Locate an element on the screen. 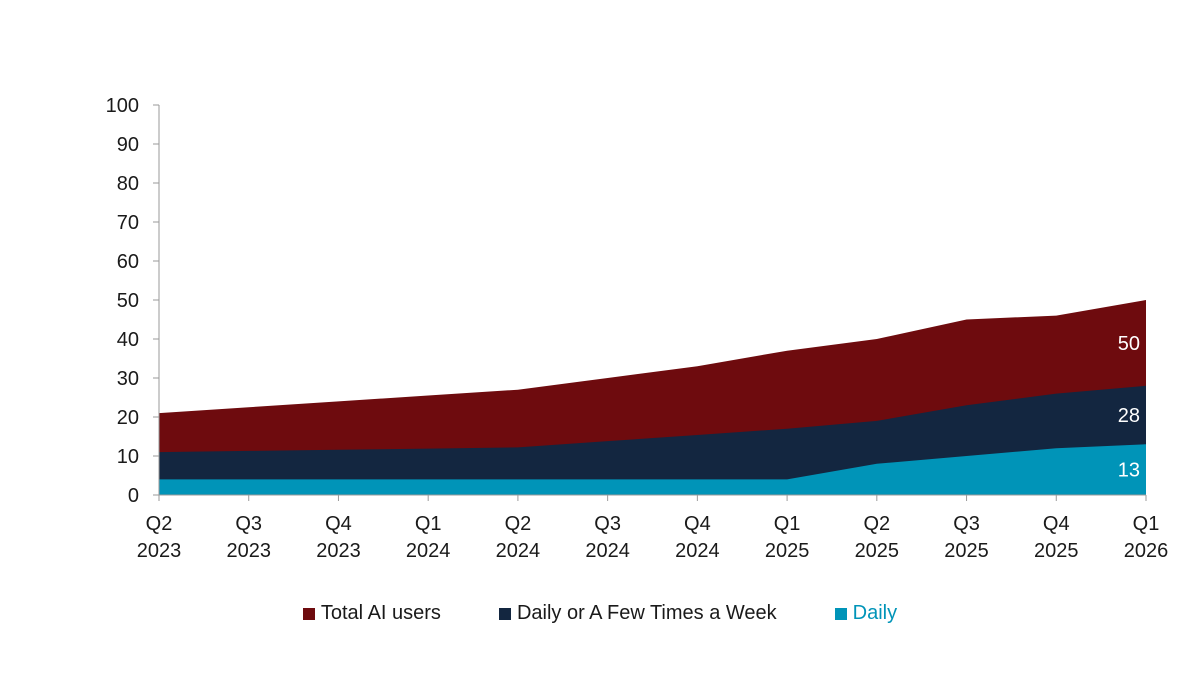 The height and width of the screenshot is (675, 1200). data-label-series-0: 50 is located at coordinates (1129, 344).